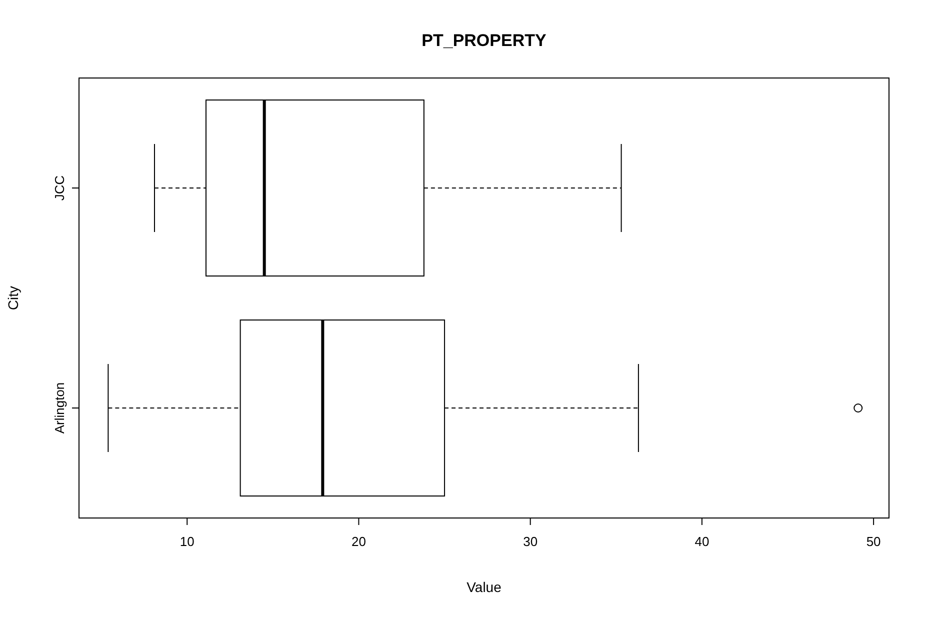 The width and height of the screenshot is (930, 617). What do you see at coordinates (59, 188) in the screenshot?
I see `y-tick-label: JCC` at bounding box center [59, 188].